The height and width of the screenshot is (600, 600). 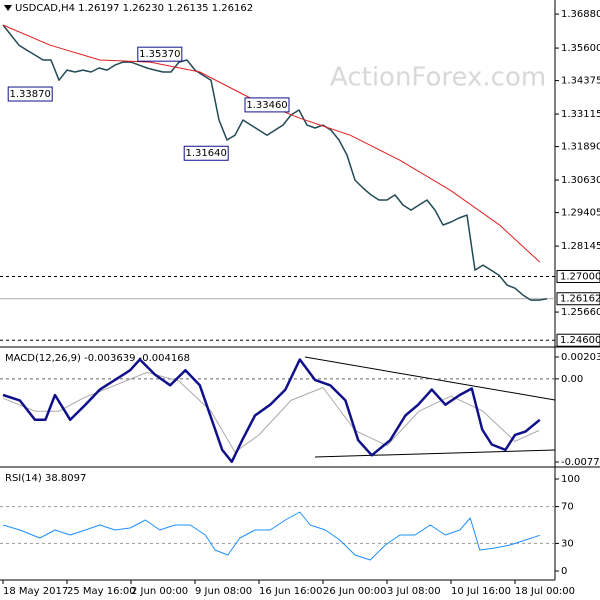 What do you see at coordinates (580, 48) in the screenshot?
I see `y-tick-label: 1.35600` at bounding box center [580, 48].